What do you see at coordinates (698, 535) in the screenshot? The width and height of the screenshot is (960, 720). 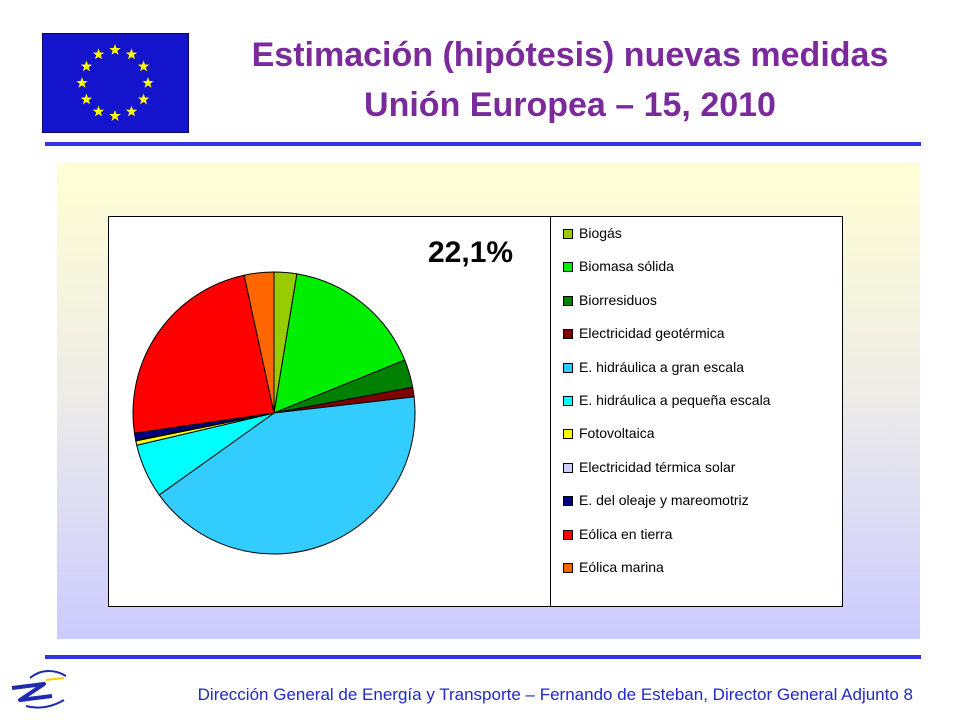 I see `legend-item: Eólica en tierra` at bounding box center [698, 535].